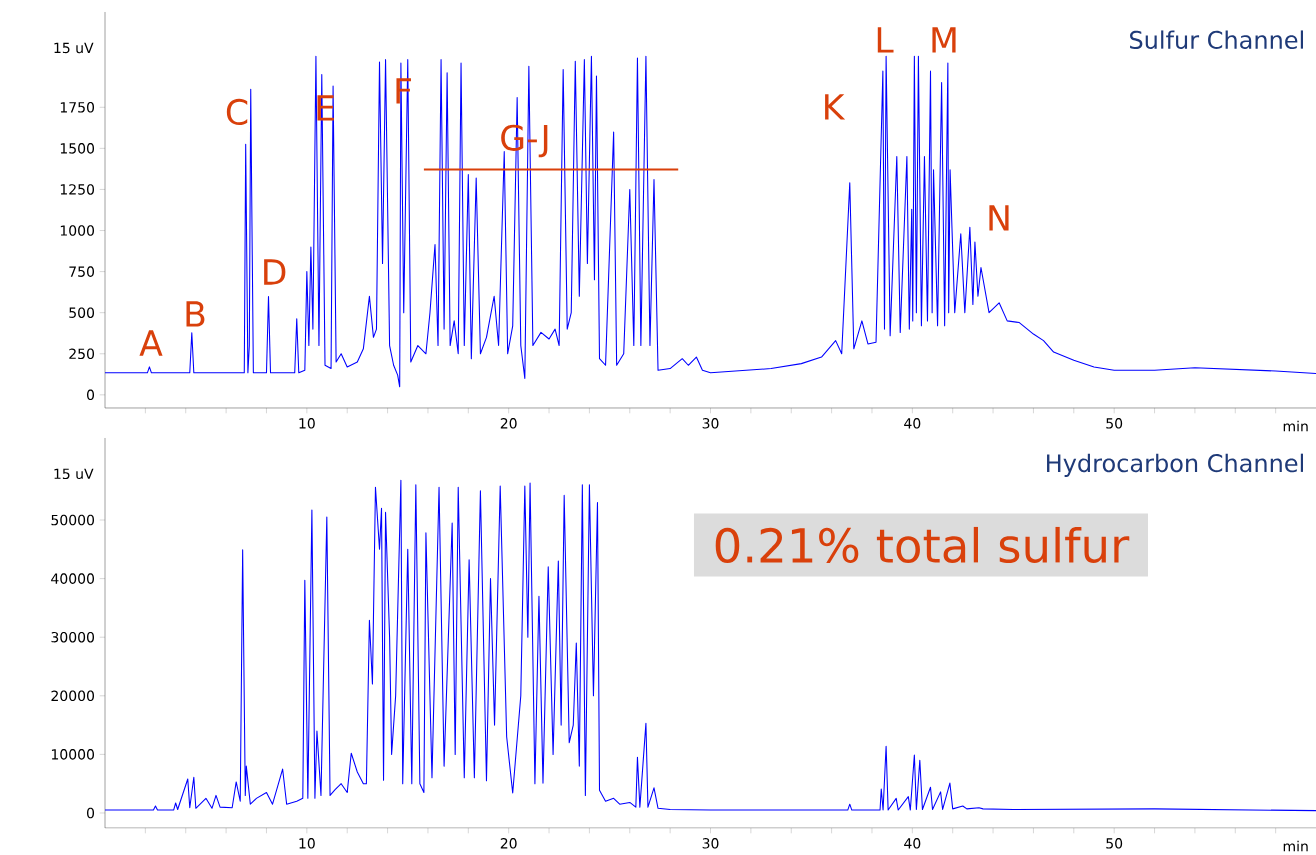 This screenshot has width=1316, height=855. What do you see at coordinates (77, 107) in the screenshot?
I see `y-tick-label: 1750` at bounding box center [77, 107].